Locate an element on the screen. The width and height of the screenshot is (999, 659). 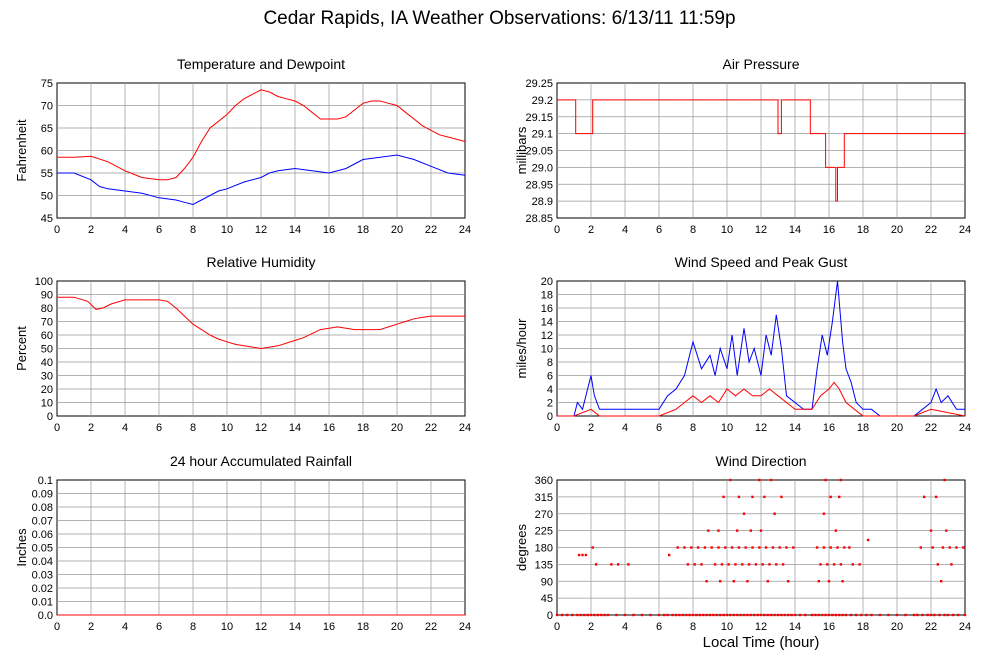
y-tick-label: 29.15 is located at coordinates (539, 118).